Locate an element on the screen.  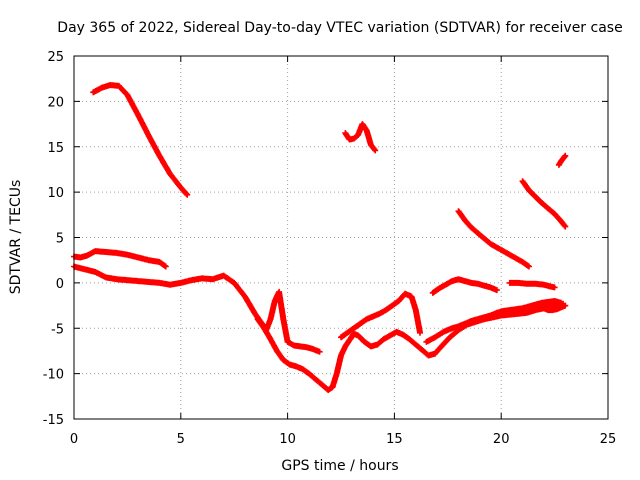
y-tick-label: 25 is located at coordinates (55, 57).